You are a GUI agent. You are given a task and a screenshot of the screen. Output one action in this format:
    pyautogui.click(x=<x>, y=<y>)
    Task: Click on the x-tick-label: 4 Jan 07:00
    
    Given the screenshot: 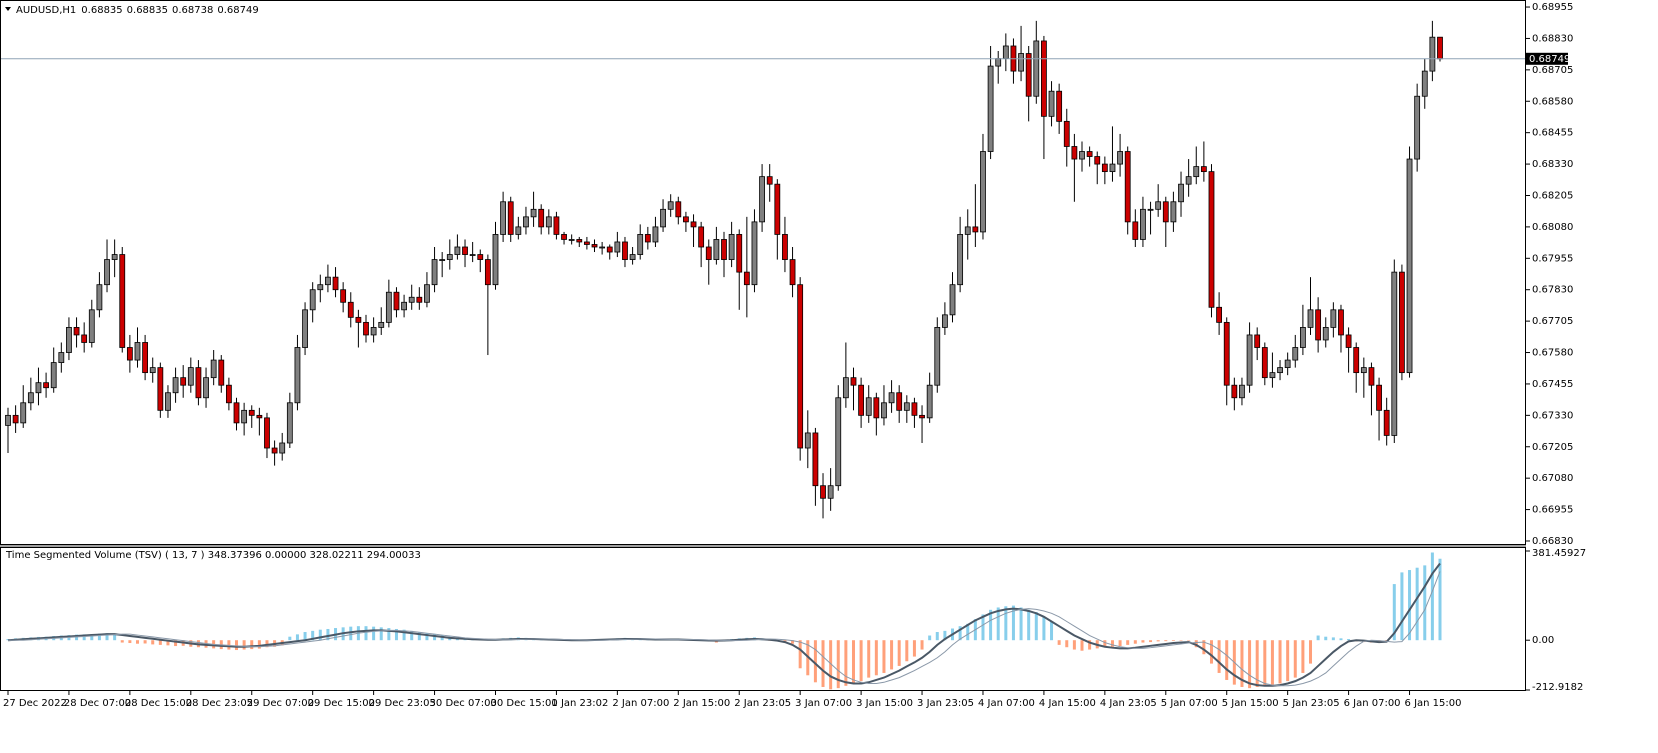 What is the action you would take?
    pyautogui.click(x=1006, y=703)
    